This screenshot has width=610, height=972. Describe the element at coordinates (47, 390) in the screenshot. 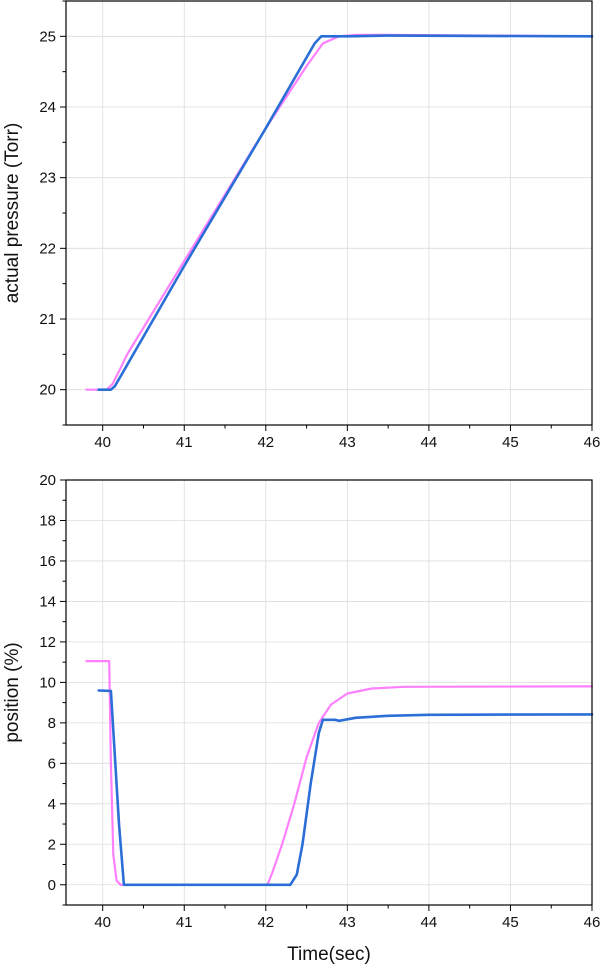

I see `pressure-y-tick-label: 20` at that location.